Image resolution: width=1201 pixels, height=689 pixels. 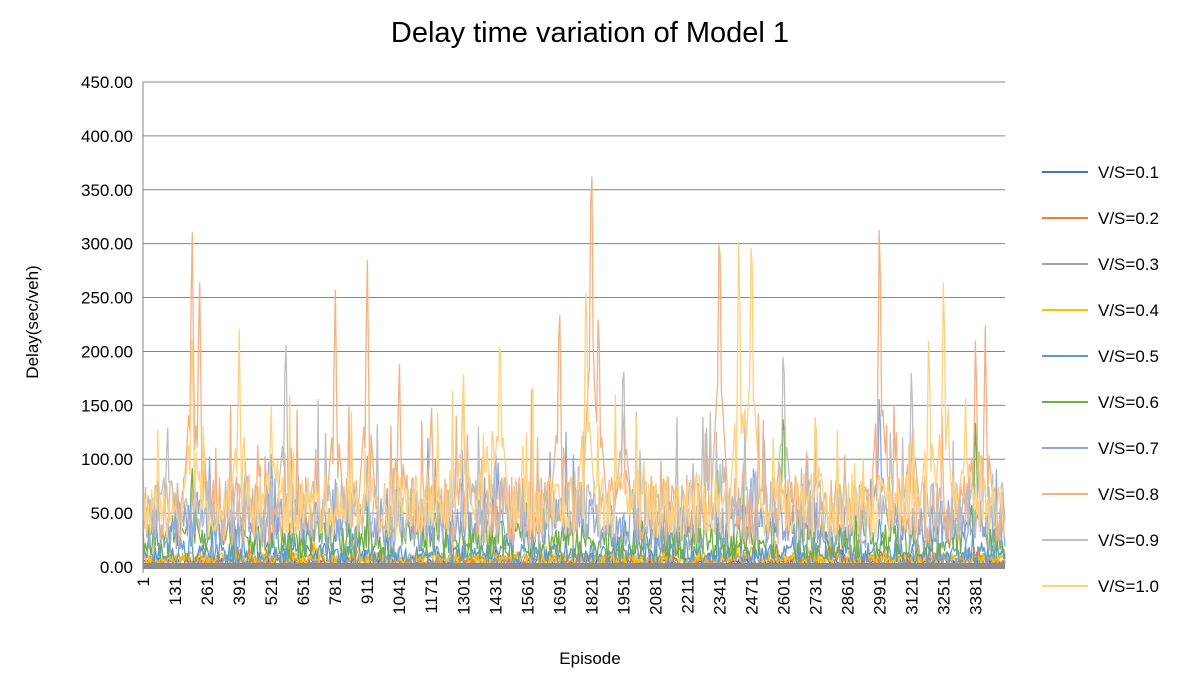 What do you see at coordinates (976, 596) in the screenshot?
I see `x-tick-label: 3381` at bounding box center [976, 596].